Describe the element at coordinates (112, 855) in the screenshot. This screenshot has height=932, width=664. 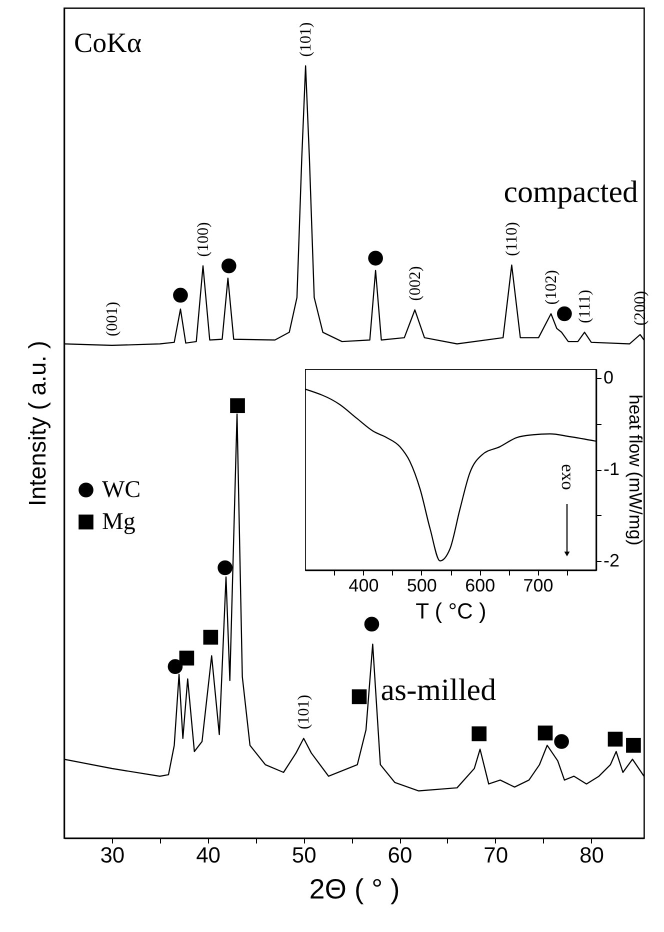
I see `x-tick-label: 30` at that location.